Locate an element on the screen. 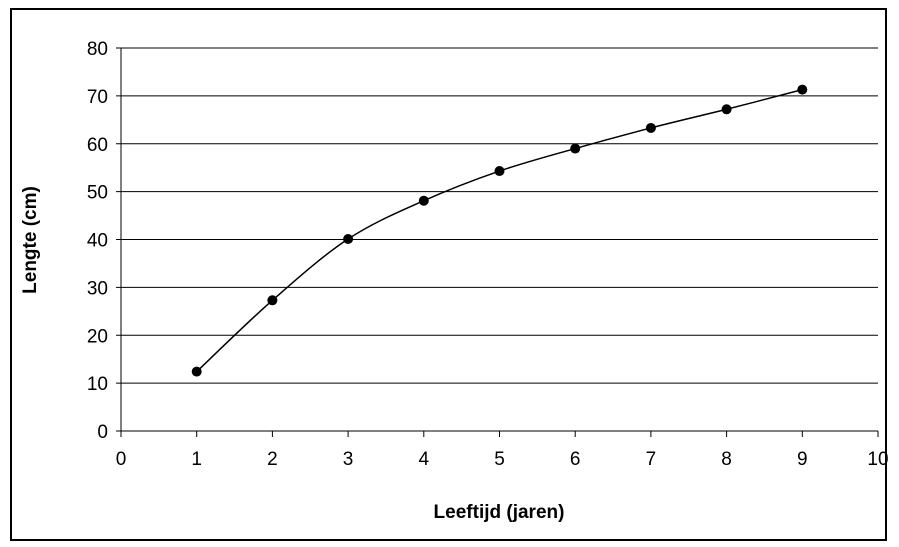  y-tick-label-80: 80 is located at coordinates (97, 49).